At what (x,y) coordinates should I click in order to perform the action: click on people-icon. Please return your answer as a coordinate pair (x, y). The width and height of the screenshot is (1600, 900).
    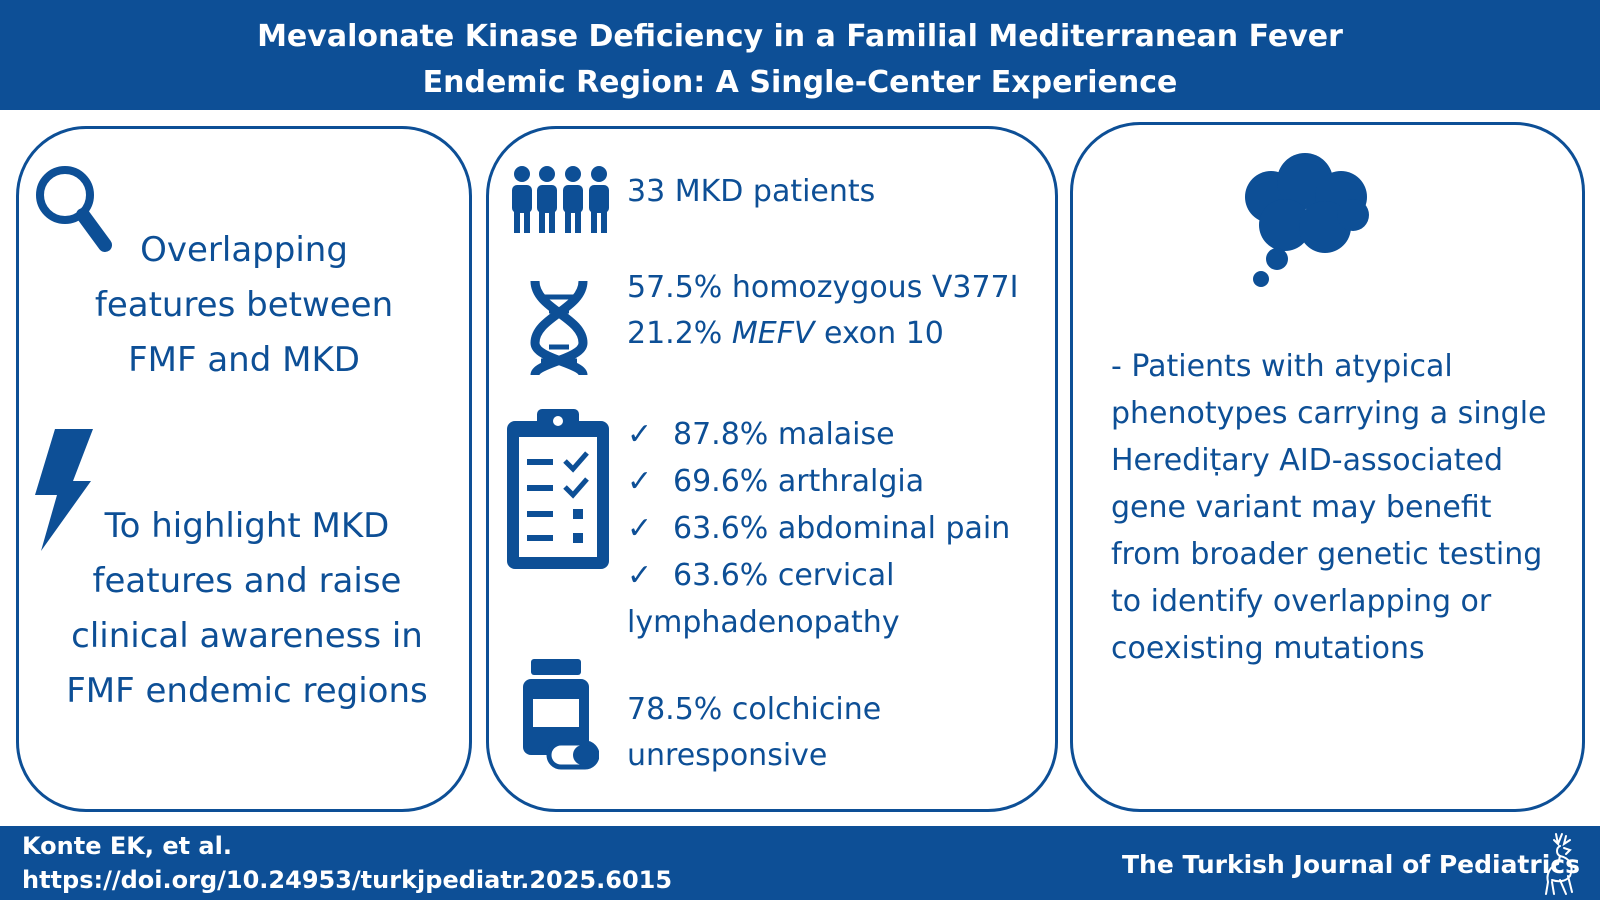
    Looking at the image, I should click on (560, 199).